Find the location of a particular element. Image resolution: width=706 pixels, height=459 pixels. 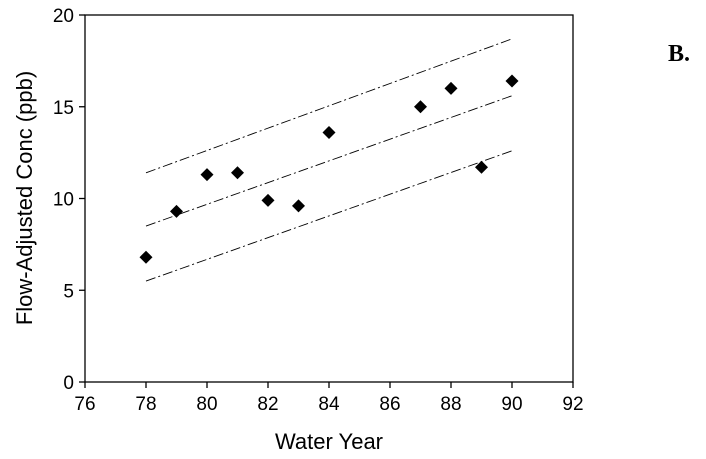

x-axis-title: Water Year is located at coordinates (329, 441).